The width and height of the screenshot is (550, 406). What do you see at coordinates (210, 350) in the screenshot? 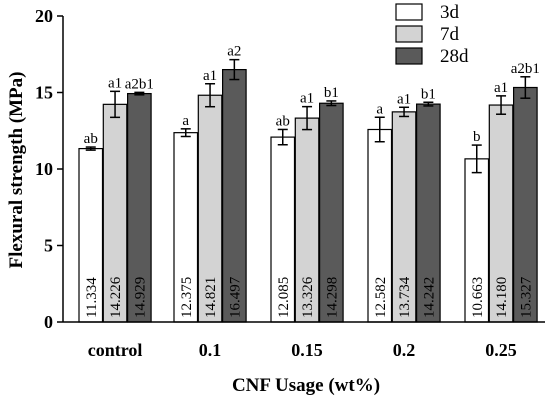
I see `x-tick-label: 0.1` at bounding box center [210, 350].